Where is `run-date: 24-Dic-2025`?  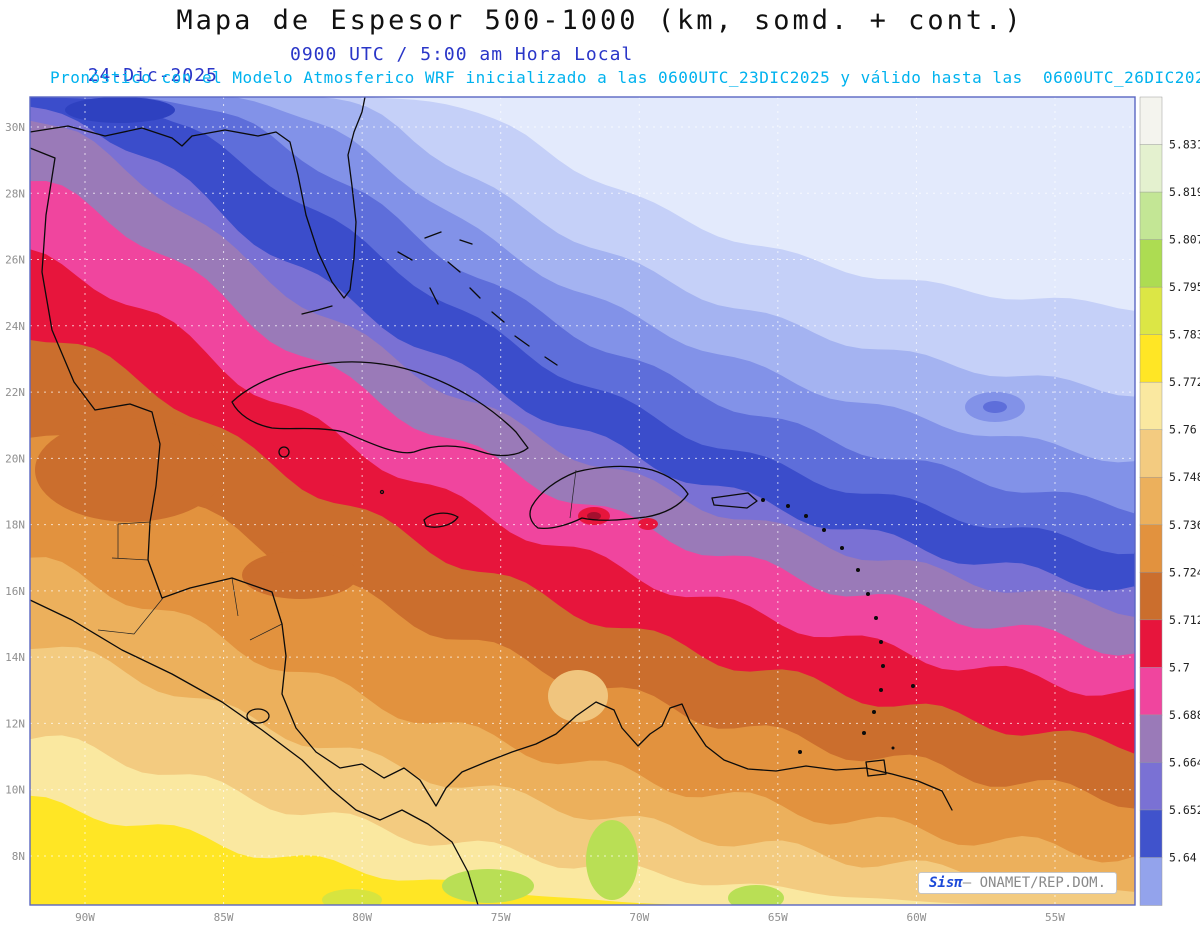
run-date: 24-Dic-2025 is located at coordinates (152, 75).